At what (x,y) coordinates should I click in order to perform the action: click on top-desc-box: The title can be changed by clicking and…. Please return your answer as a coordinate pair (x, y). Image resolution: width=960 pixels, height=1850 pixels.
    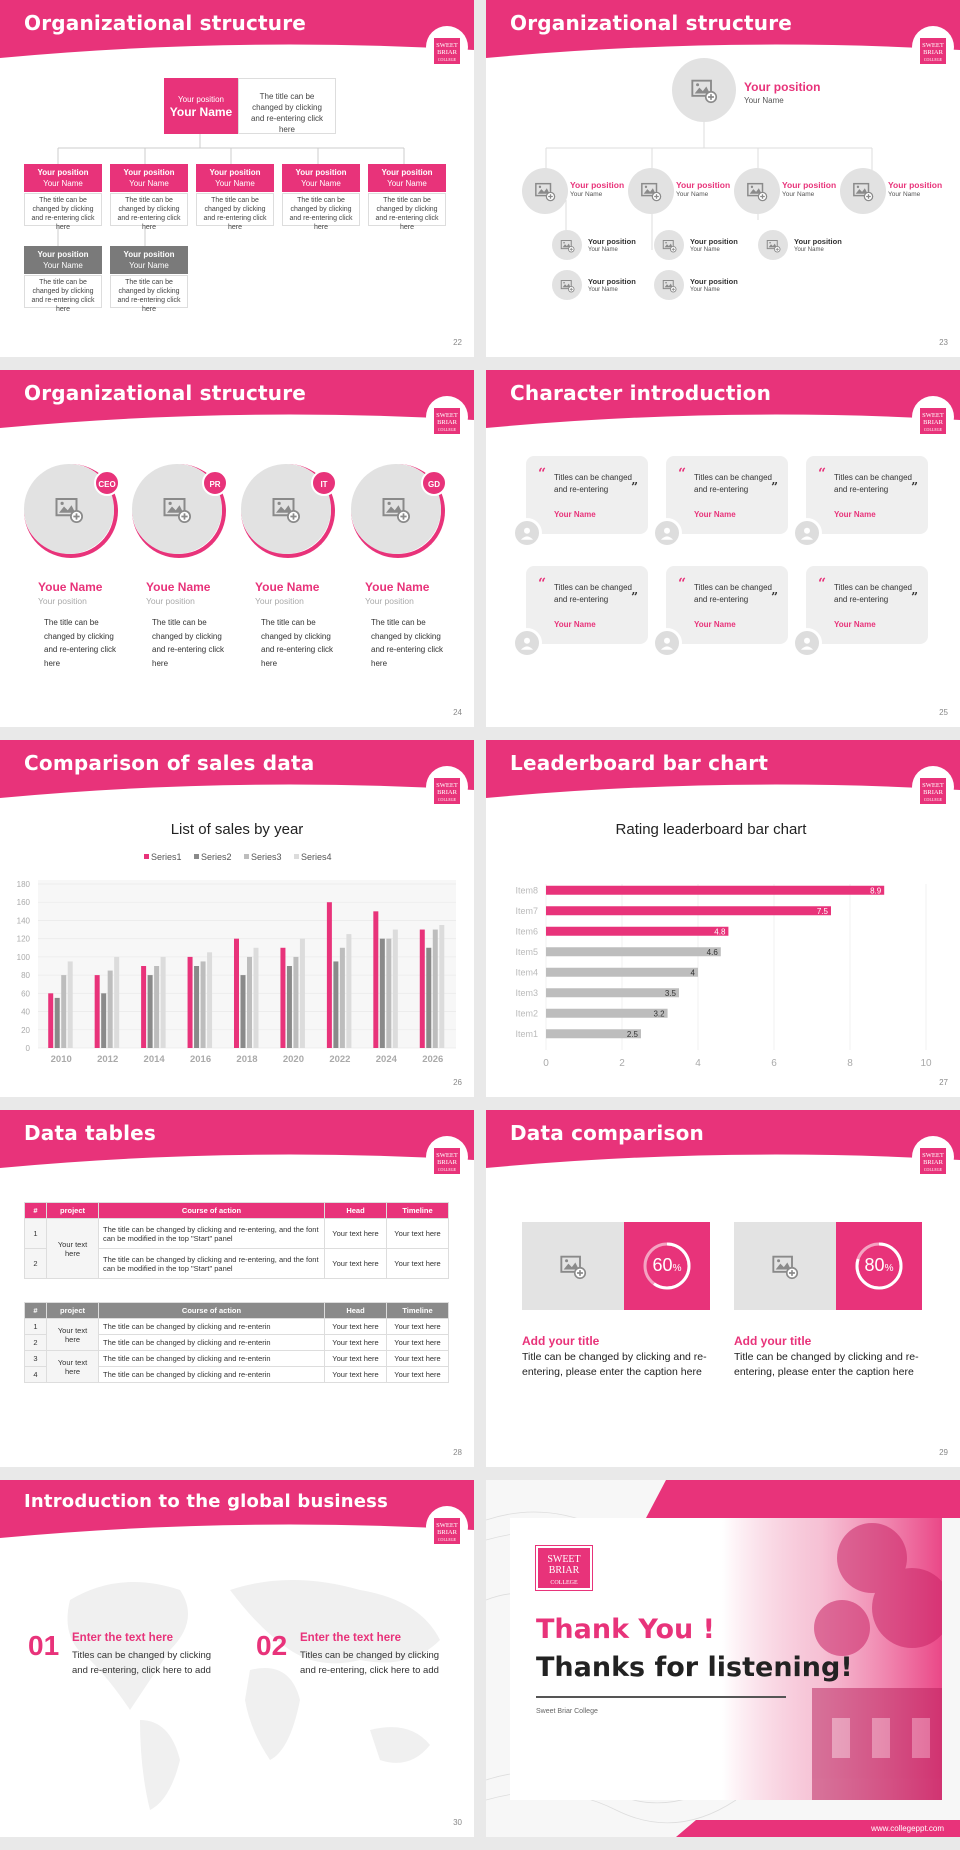
    Looking at the image, I should click on (287, 106).